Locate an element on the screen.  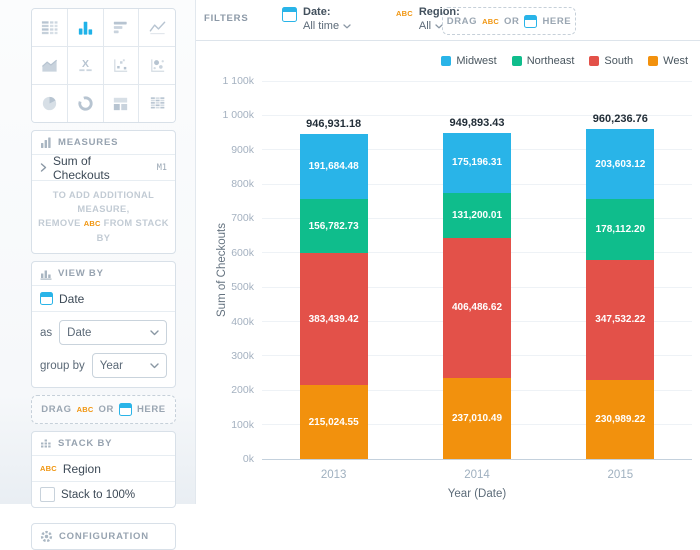
bar-segment-south: 383,439.42 is located at coordinates (333, 319).